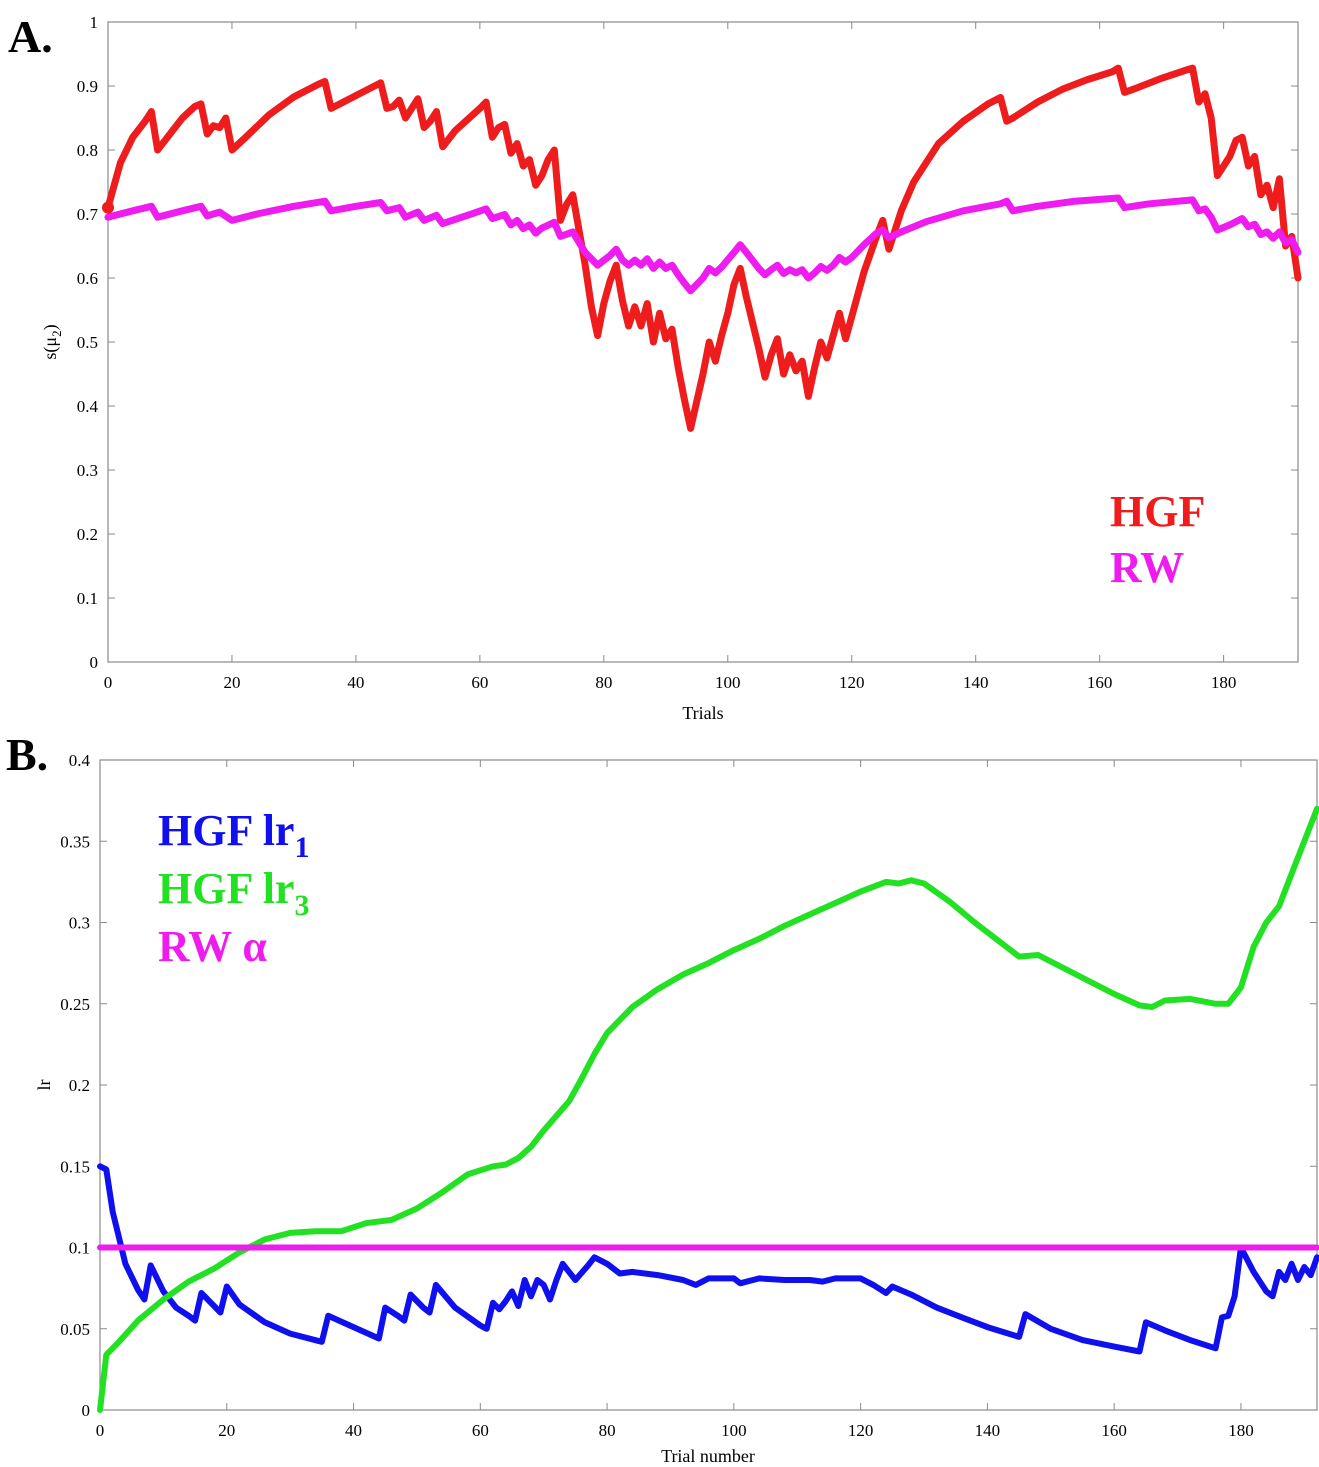 The image size is (1319, 1467). What do you see at coordinates (1114, 1430) in the screenshot?
I see `panel-b-x-tick-label: 160` at bounding box center [1114, 1430].